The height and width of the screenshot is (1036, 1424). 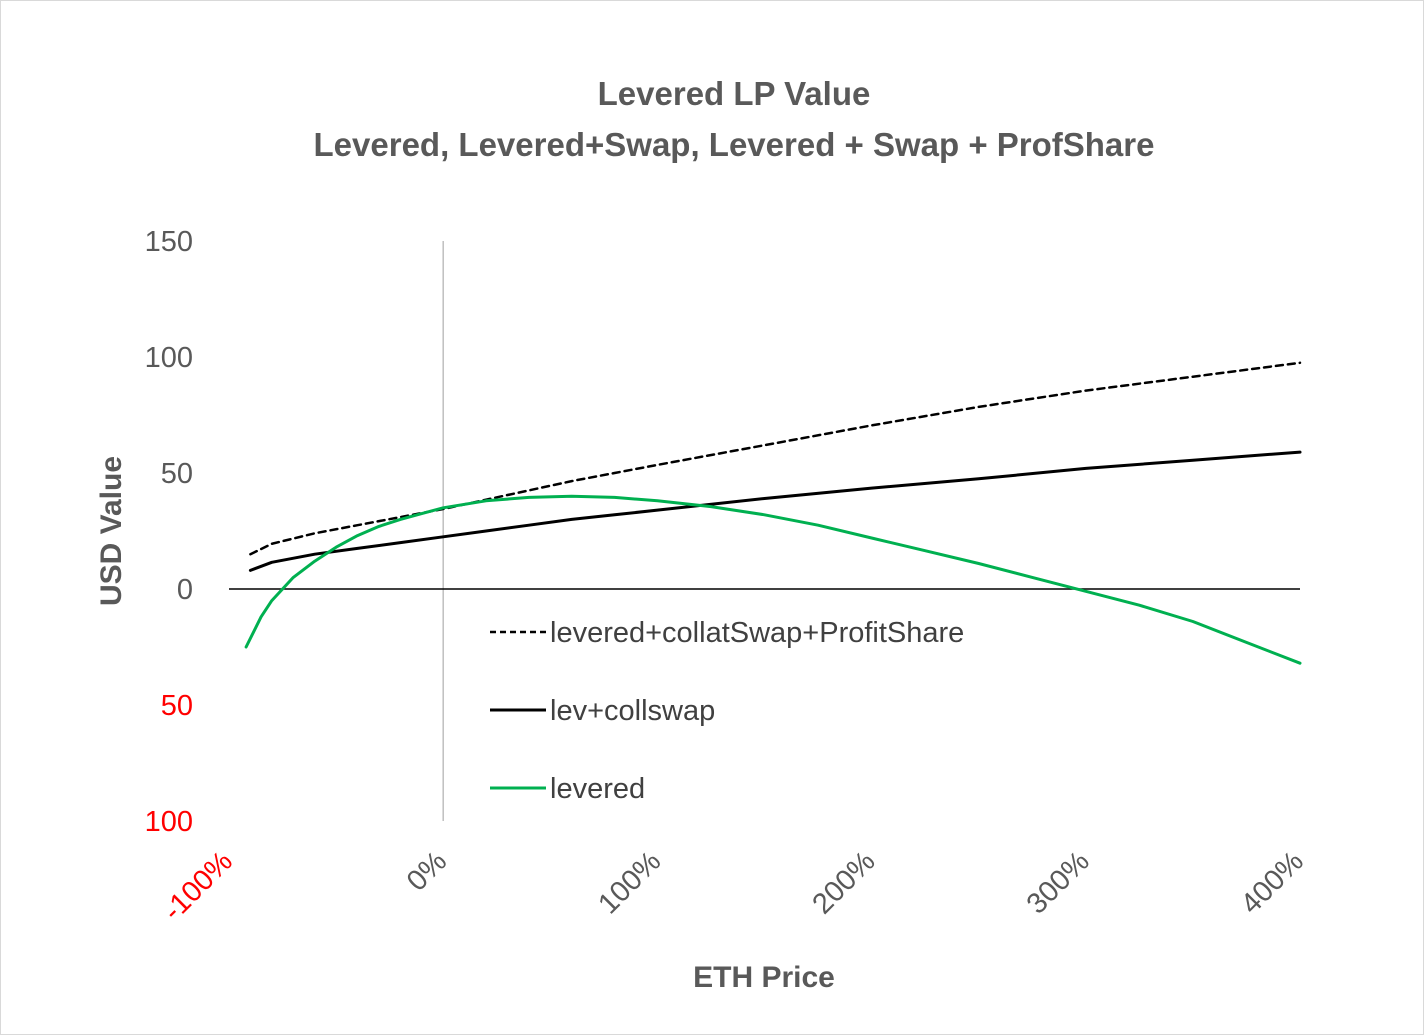 What do you see at coordinates (597, 789) in the screenshot?
I see `legend-label-levered: levered` at bounding box center [597, 789].